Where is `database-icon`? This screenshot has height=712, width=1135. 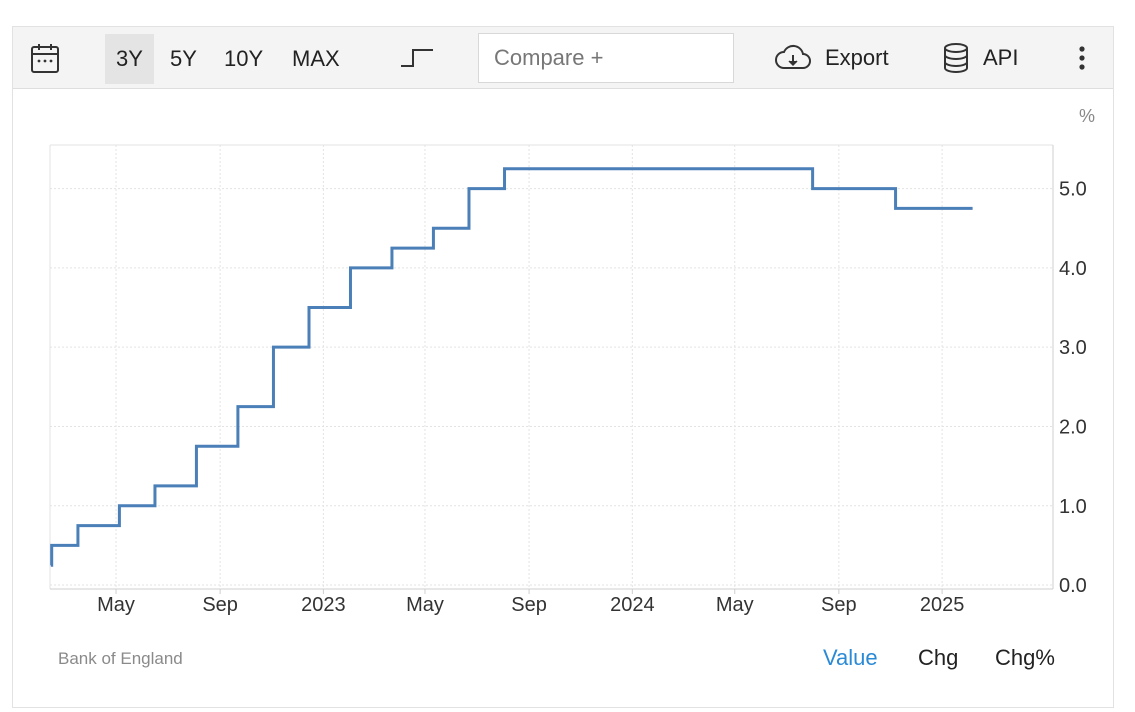 database-icon is located at coordinates (956, 57).